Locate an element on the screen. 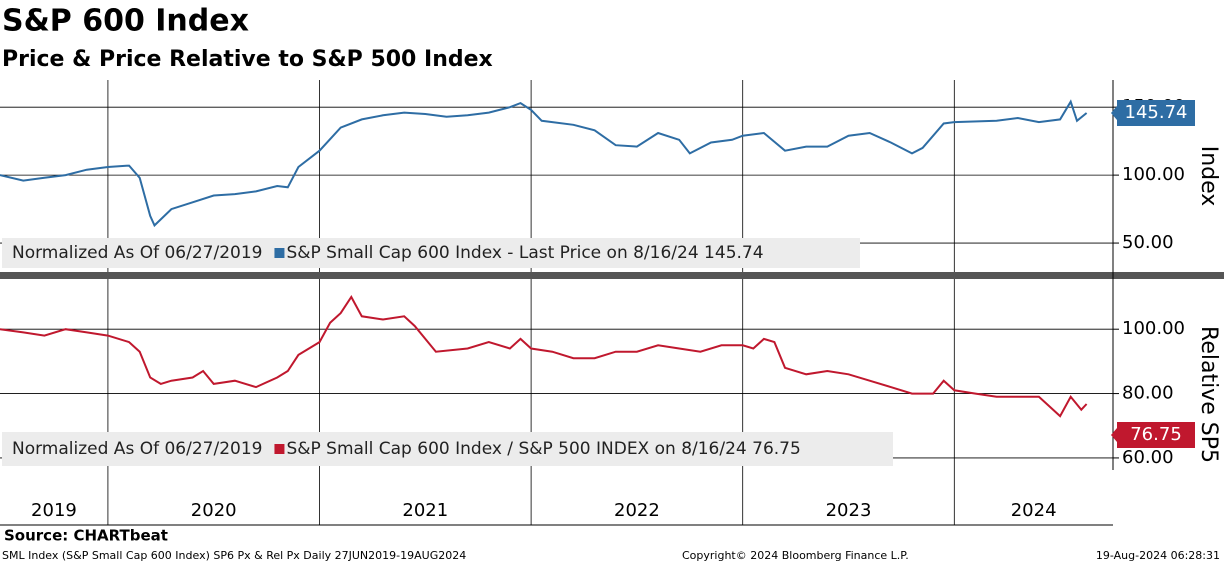 The image size is (1224, 566). x-tick-label: 2021 is located at coordinates (425, 510).